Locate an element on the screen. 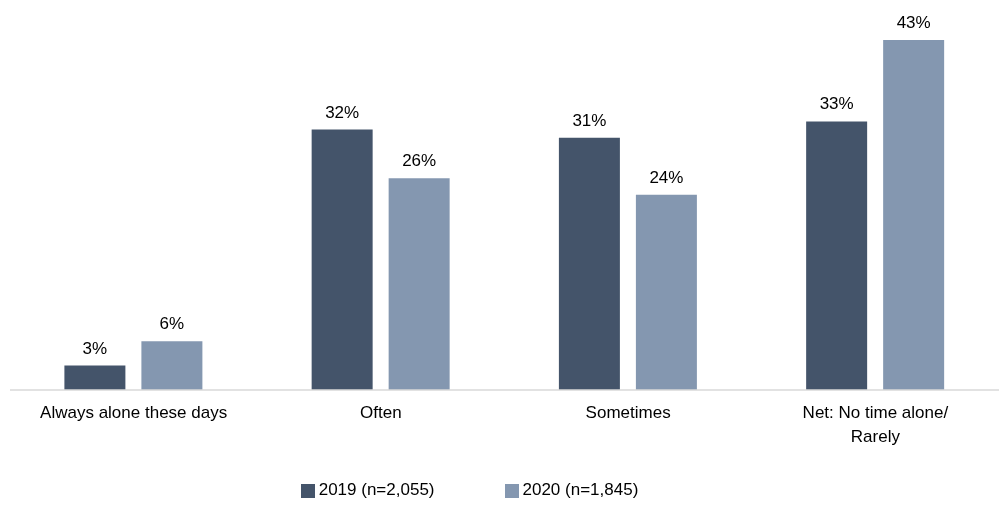  data-label: 24% is located at coordinates (666, 177).